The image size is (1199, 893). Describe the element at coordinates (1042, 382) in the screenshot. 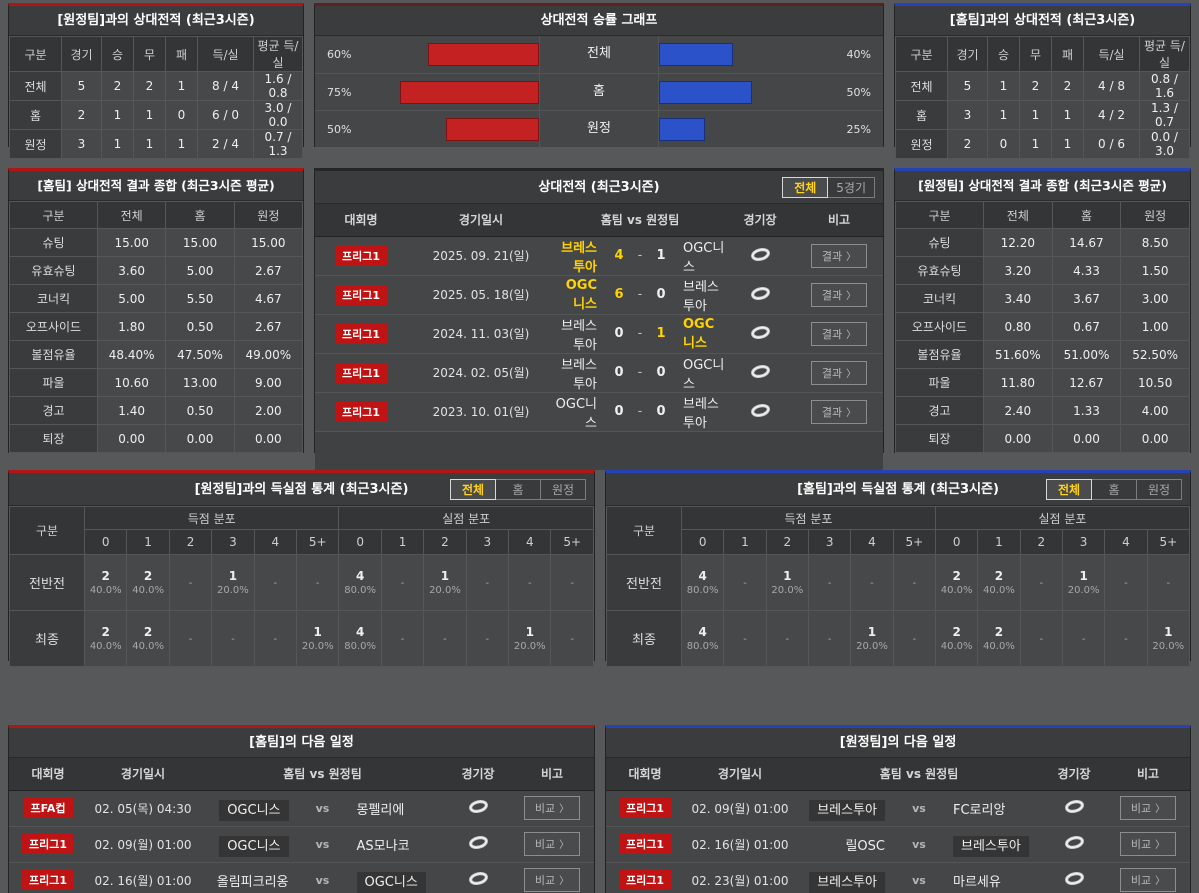

I see `table-row: 파울 11.80 12.67 10.50` at that location.